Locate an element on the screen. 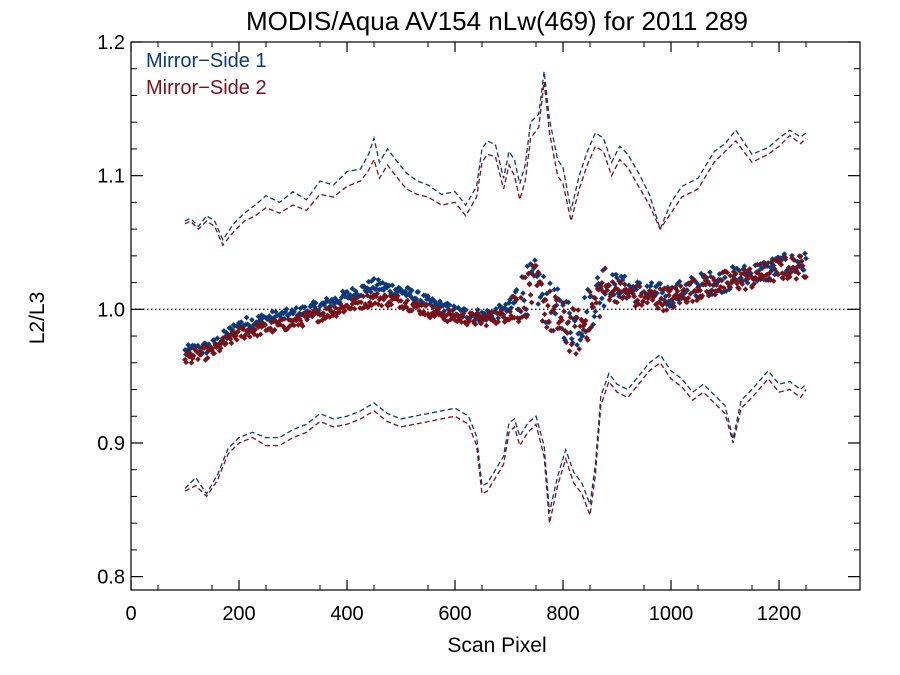 The image size is (900, 675). legend-entry-mirror-side-1: Mirror−Side 1 is located at coordinates (206, 61).